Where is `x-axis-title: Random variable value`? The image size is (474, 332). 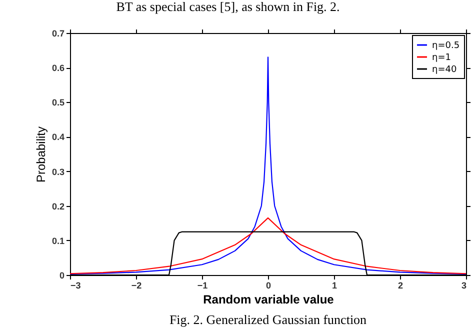
x-axis-title: Random variable value is located at coordinates (268, 299).